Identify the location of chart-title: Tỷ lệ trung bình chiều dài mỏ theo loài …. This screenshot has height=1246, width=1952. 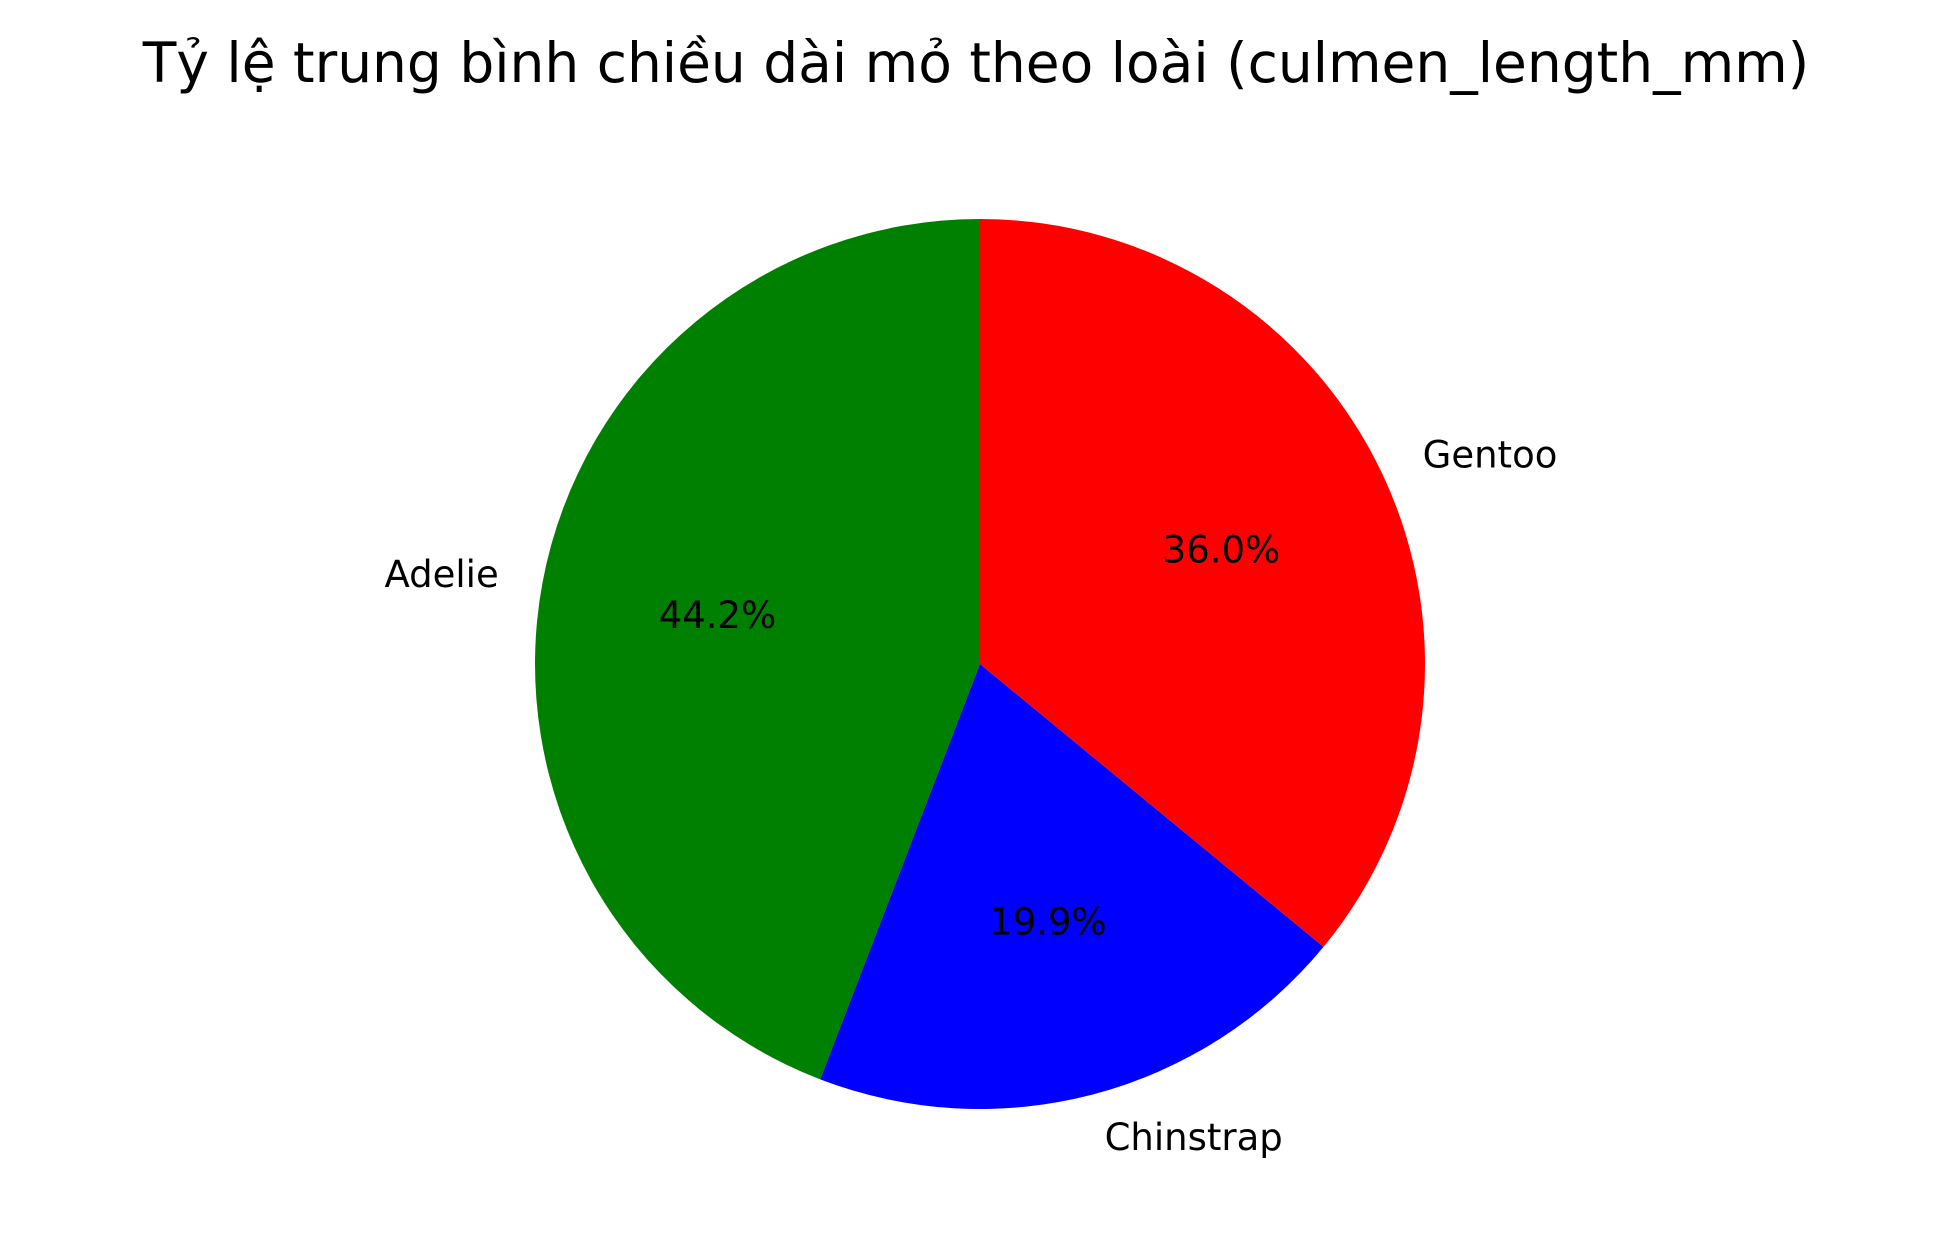
(975, 63).